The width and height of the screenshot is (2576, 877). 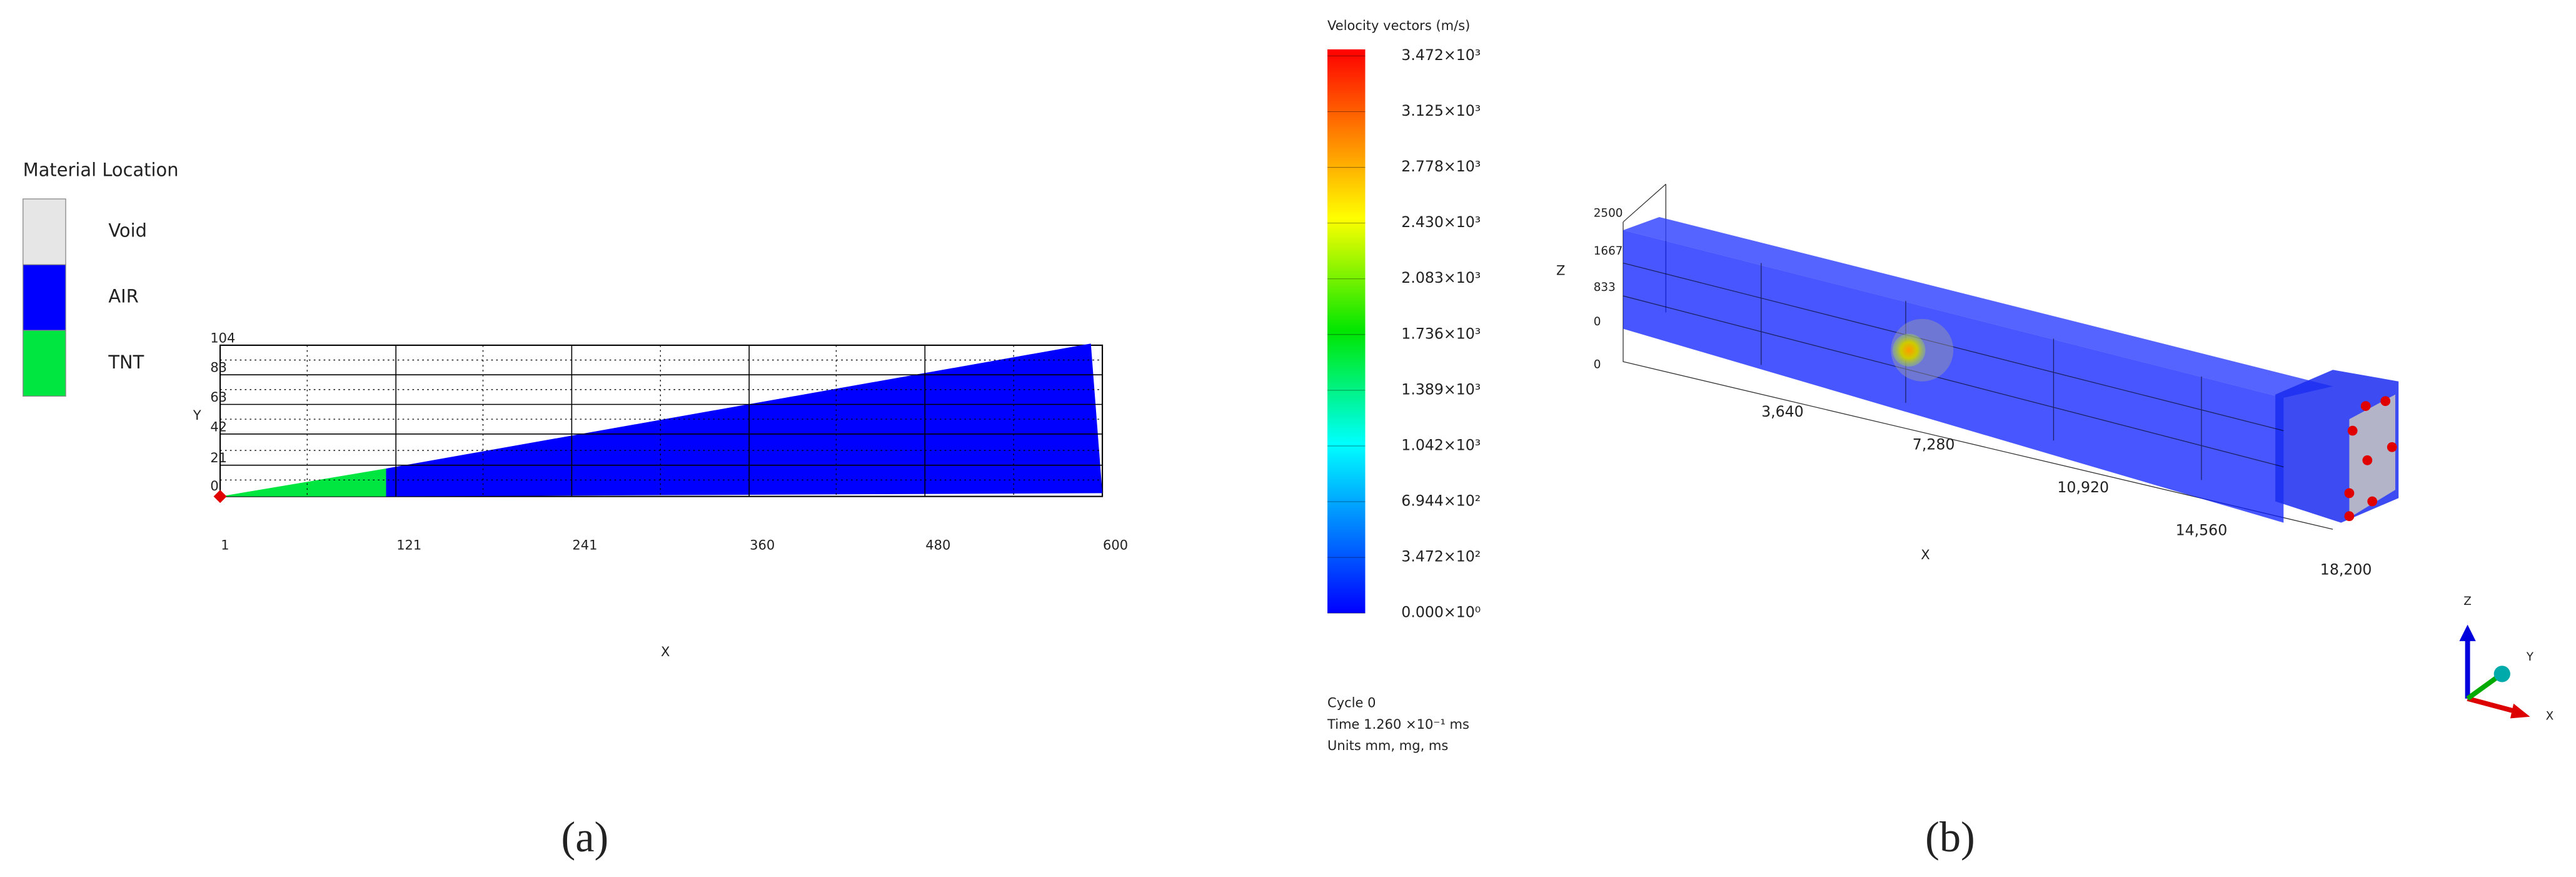 What do you see at coordinates (658, 423) in the screenshot?
I see `panel-a-plot` at bounding box center [658, 423].